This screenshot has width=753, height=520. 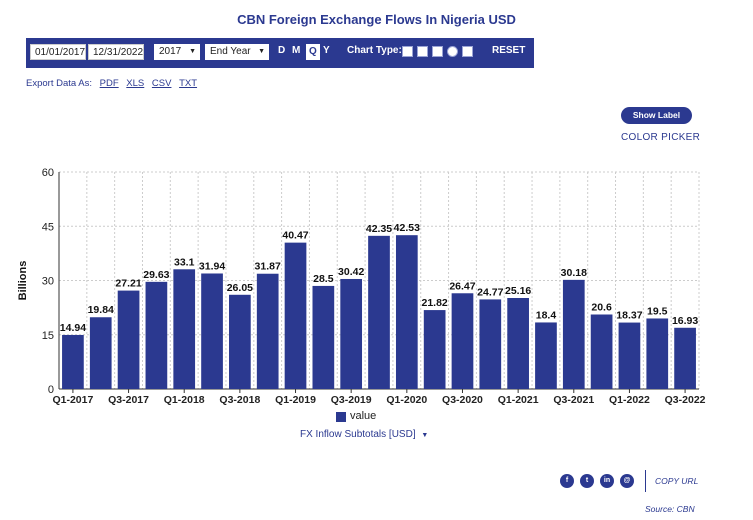 What do you see at coordinates (341, 417) in the screenshot?
I see `legend-swatch` at bounding box center [341, 417].